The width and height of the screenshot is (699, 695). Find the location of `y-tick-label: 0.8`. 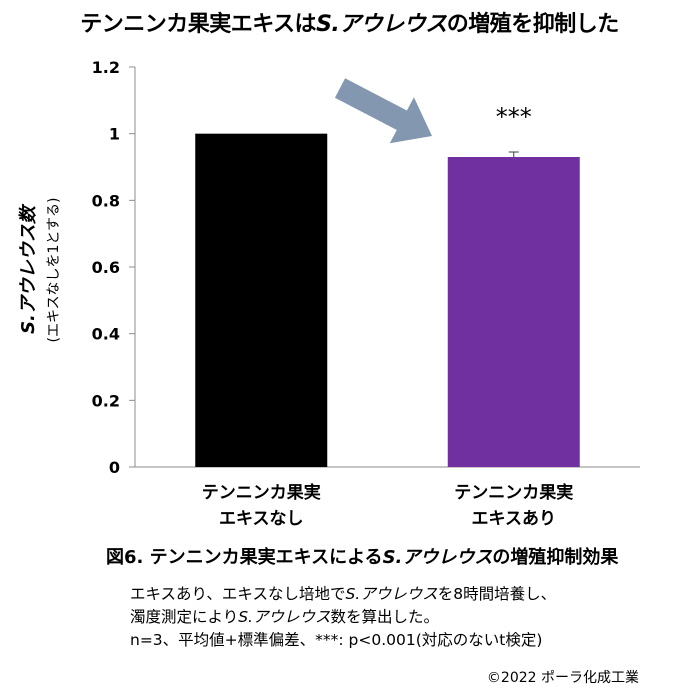

y-tick-label: 0.8 is located at coordinates (106, 200).